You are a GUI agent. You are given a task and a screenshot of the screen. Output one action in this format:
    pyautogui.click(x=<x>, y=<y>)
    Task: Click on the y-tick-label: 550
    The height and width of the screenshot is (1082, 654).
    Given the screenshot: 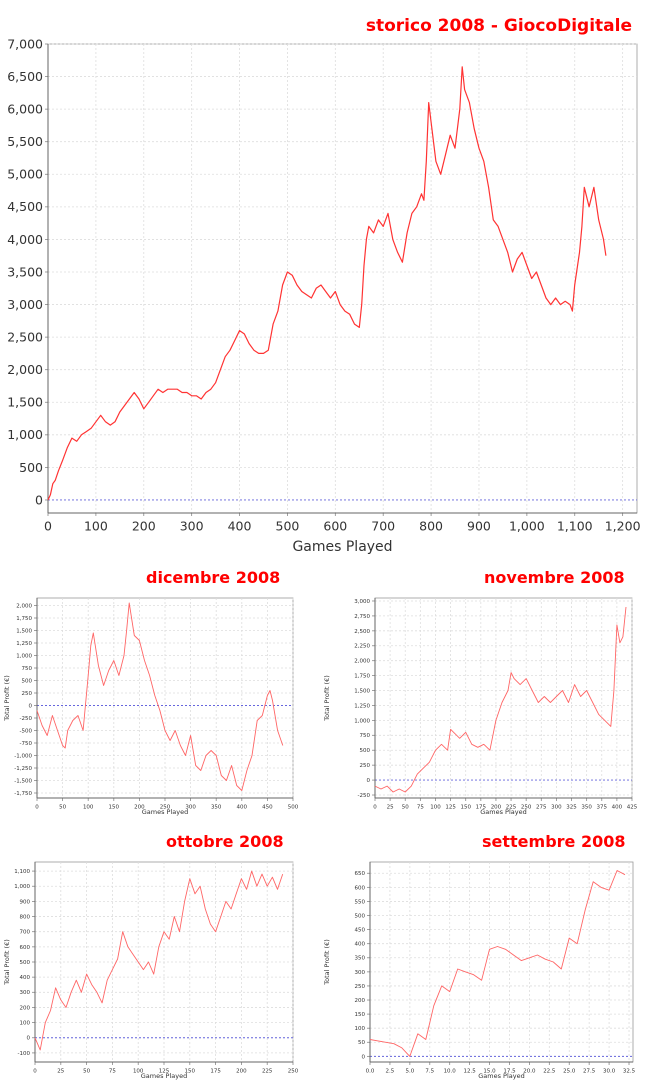 What is the action you would take?
    pyautogui.click(x=360, y=902)
    